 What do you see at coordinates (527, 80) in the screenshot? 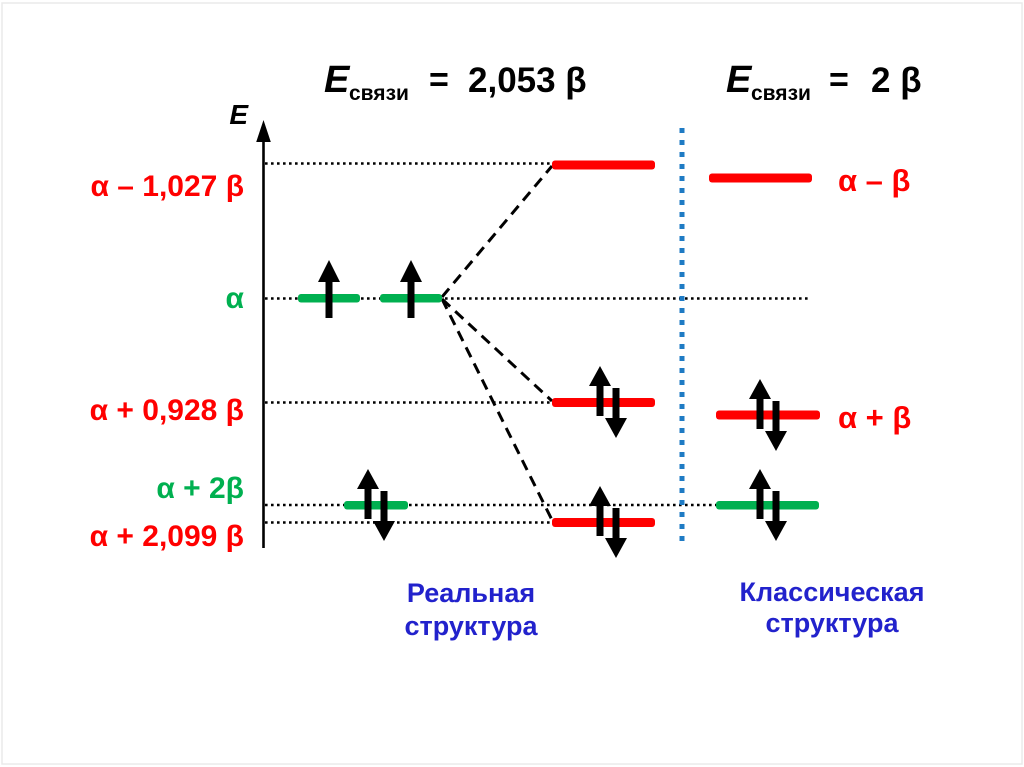
I see `bond-energy-value: 2,053 β` at bounding box center [527, 80].